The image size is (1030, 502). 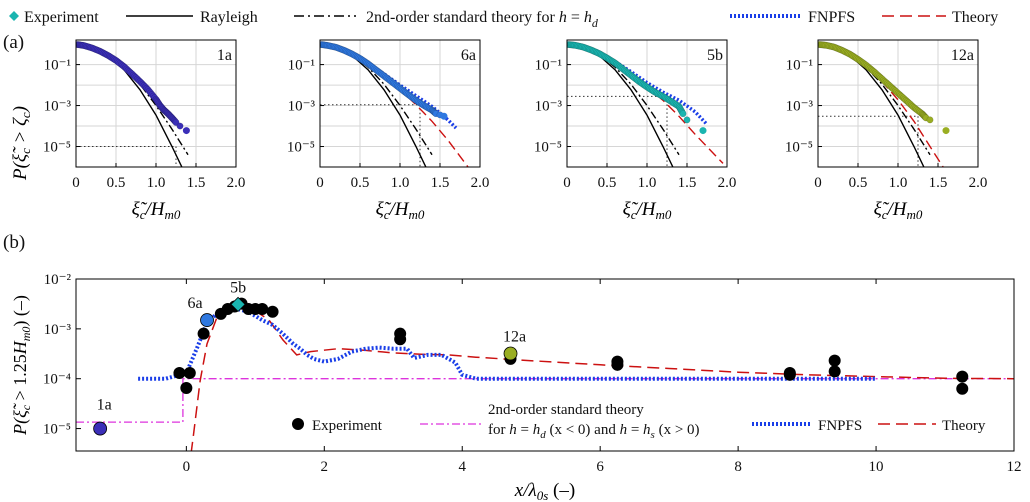 I want to click on legend-b-second-order-line1: 2nd-order standard theory, so click(x=566, y=410).